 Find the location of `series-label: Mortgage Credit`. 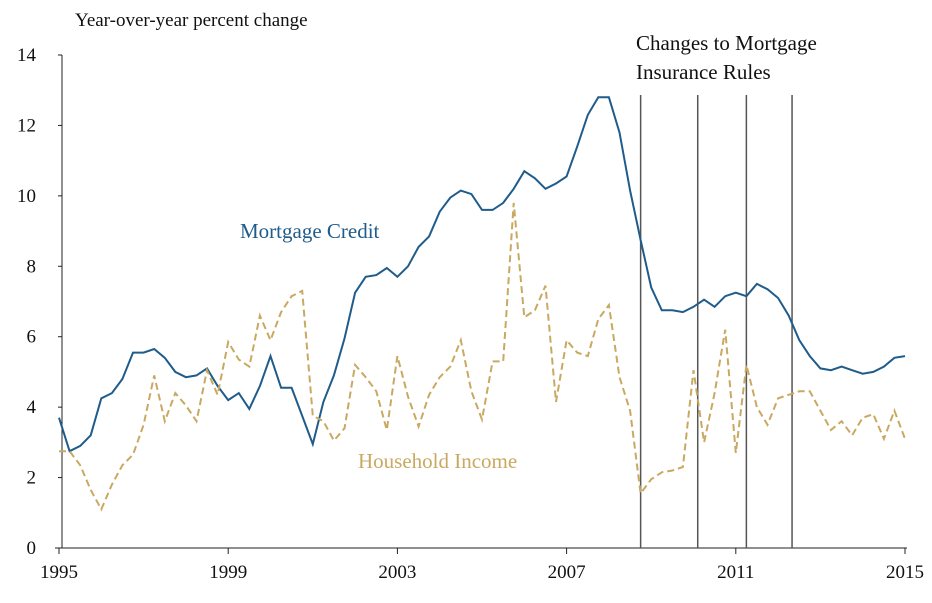

series-label: Mortgage Credit is located at coordinates (310, 231).